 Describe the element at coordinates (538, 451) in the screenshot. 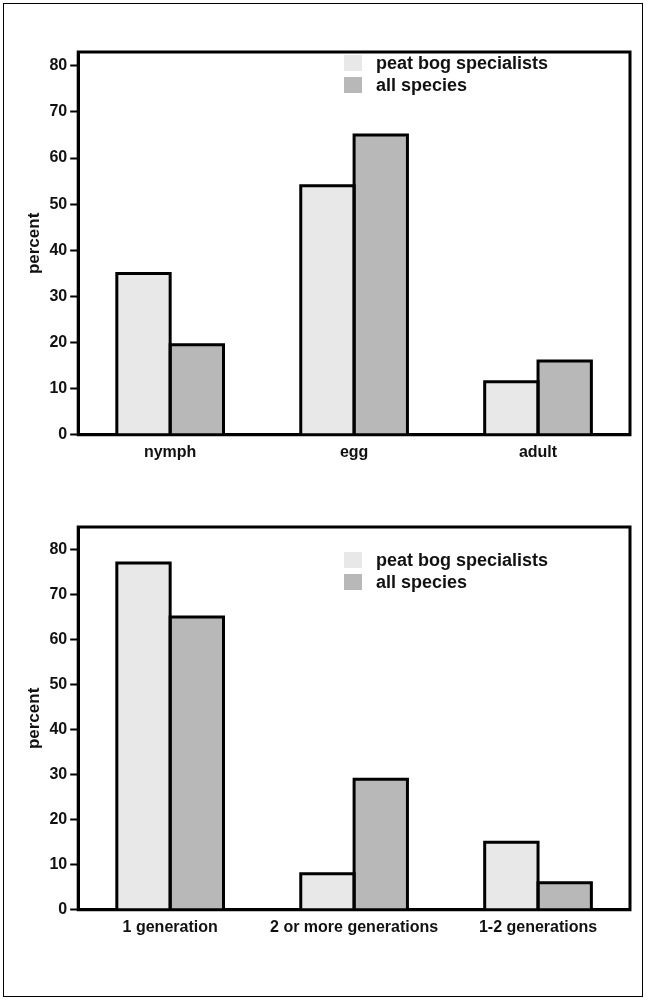

I see `x-tick-label: adult` at that location.